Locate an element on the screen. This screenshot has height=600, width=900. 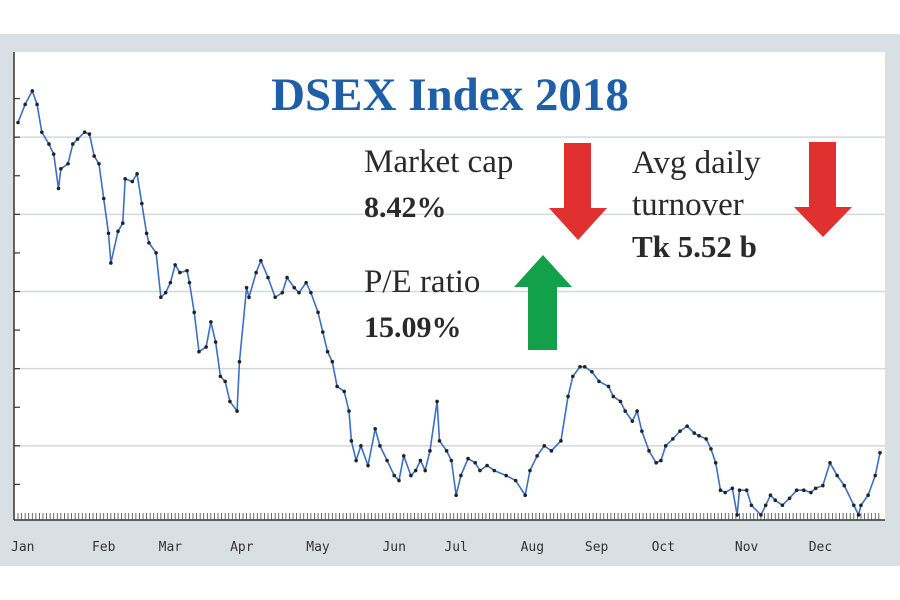
pe-annotation: P/E ratio 15.09% is located at coordinates (422, 305).